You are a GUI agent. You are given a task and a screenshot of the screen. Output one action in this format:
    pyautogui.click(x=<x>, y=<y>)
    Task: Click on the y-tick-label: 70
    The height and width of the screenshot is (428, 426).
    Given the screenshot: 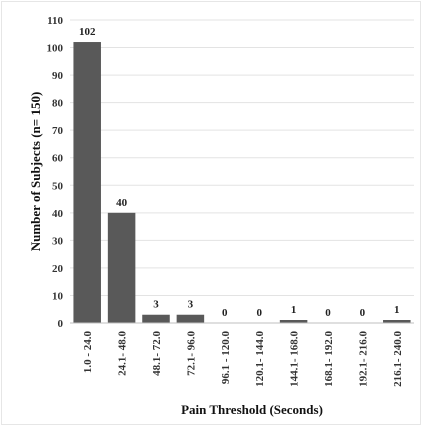 What is the action you would take?
    pyautogui.click(x=58, y=131)
    